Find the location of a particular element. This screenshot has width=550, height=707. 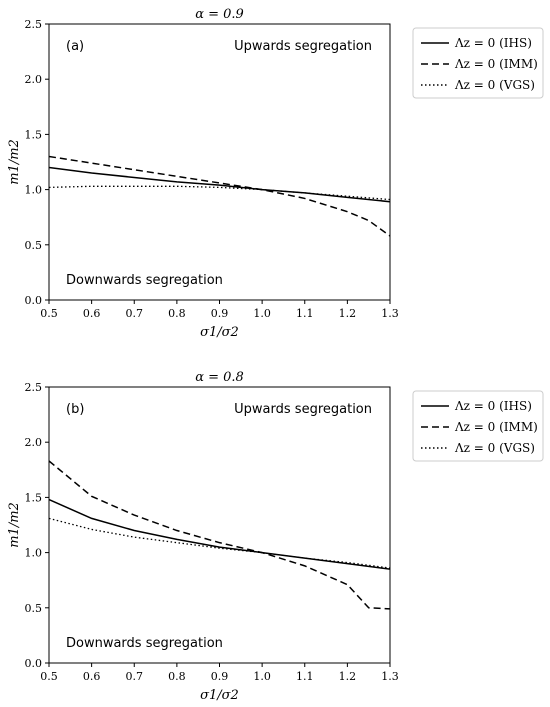

chart-title: α = 0.9 is located at coordinates (219, 14).